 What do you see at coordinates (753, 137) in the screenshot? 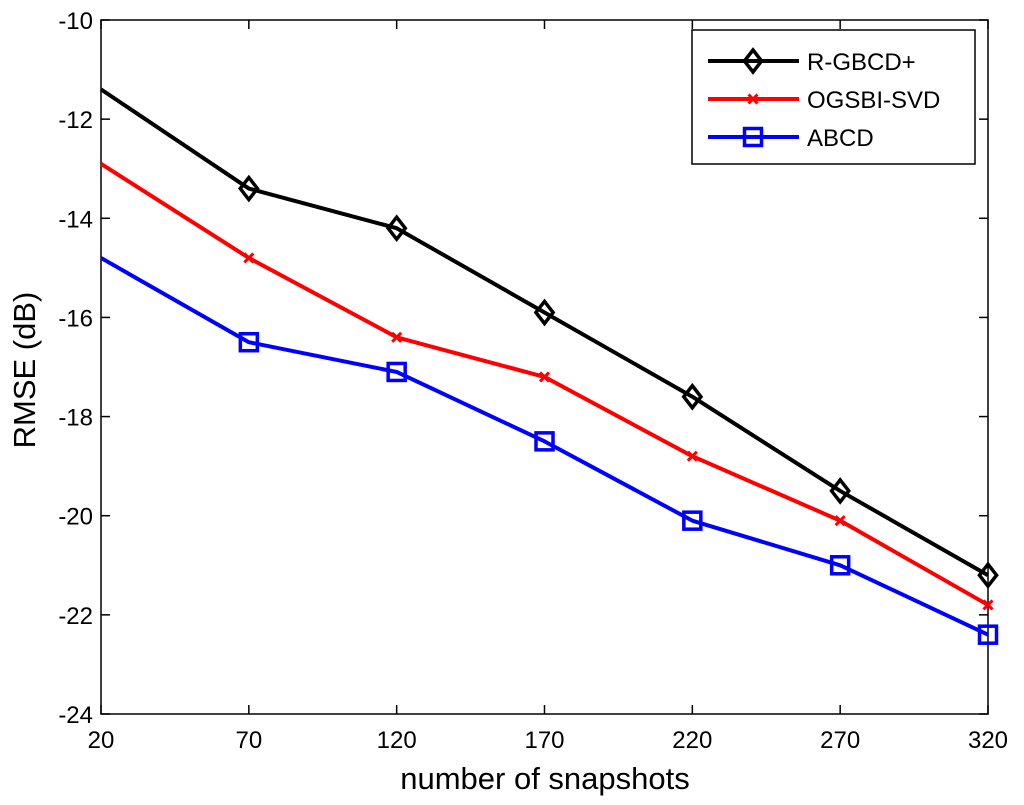
I see `legend-marker-abcd` at bounding box center [753, 137].